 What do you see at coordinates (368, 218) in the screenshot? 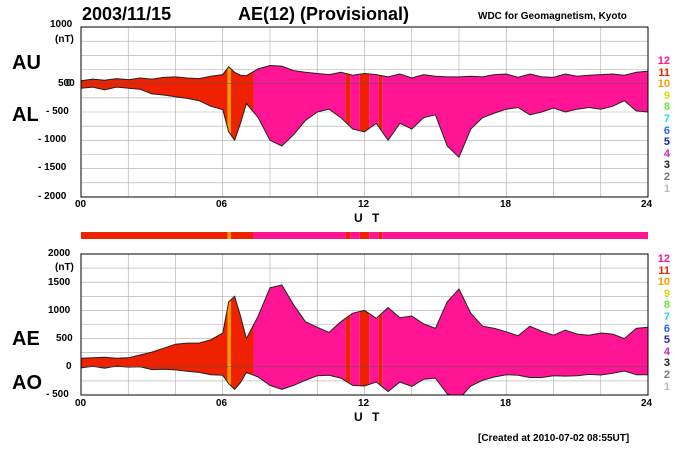
I see `top-x-axis-label: U T` at bounding box center [368, 218].